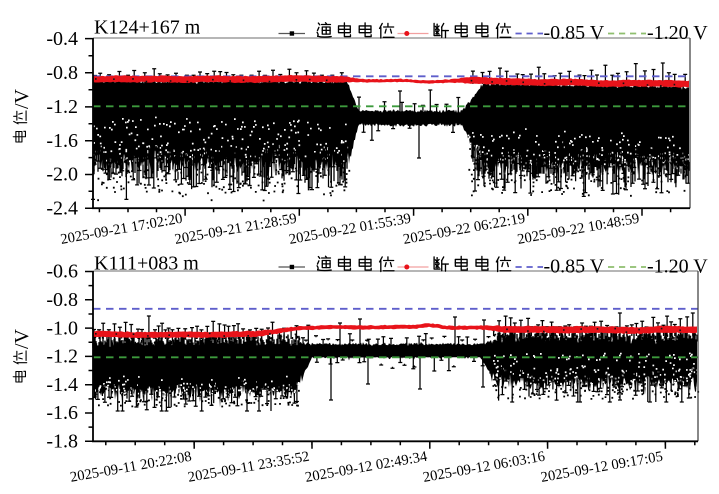 This screenshot has width=719, height=494. I want to click on svg-text: -1.4, so click(62, 385).